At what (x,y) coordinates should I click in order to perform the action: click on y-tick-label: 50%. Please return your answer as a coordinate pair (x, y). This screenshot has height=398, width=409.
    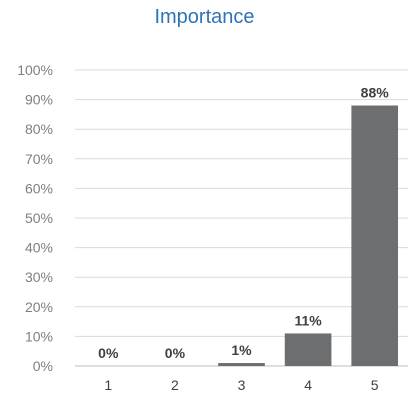
    Looking at the image, I should click on (39, 218).